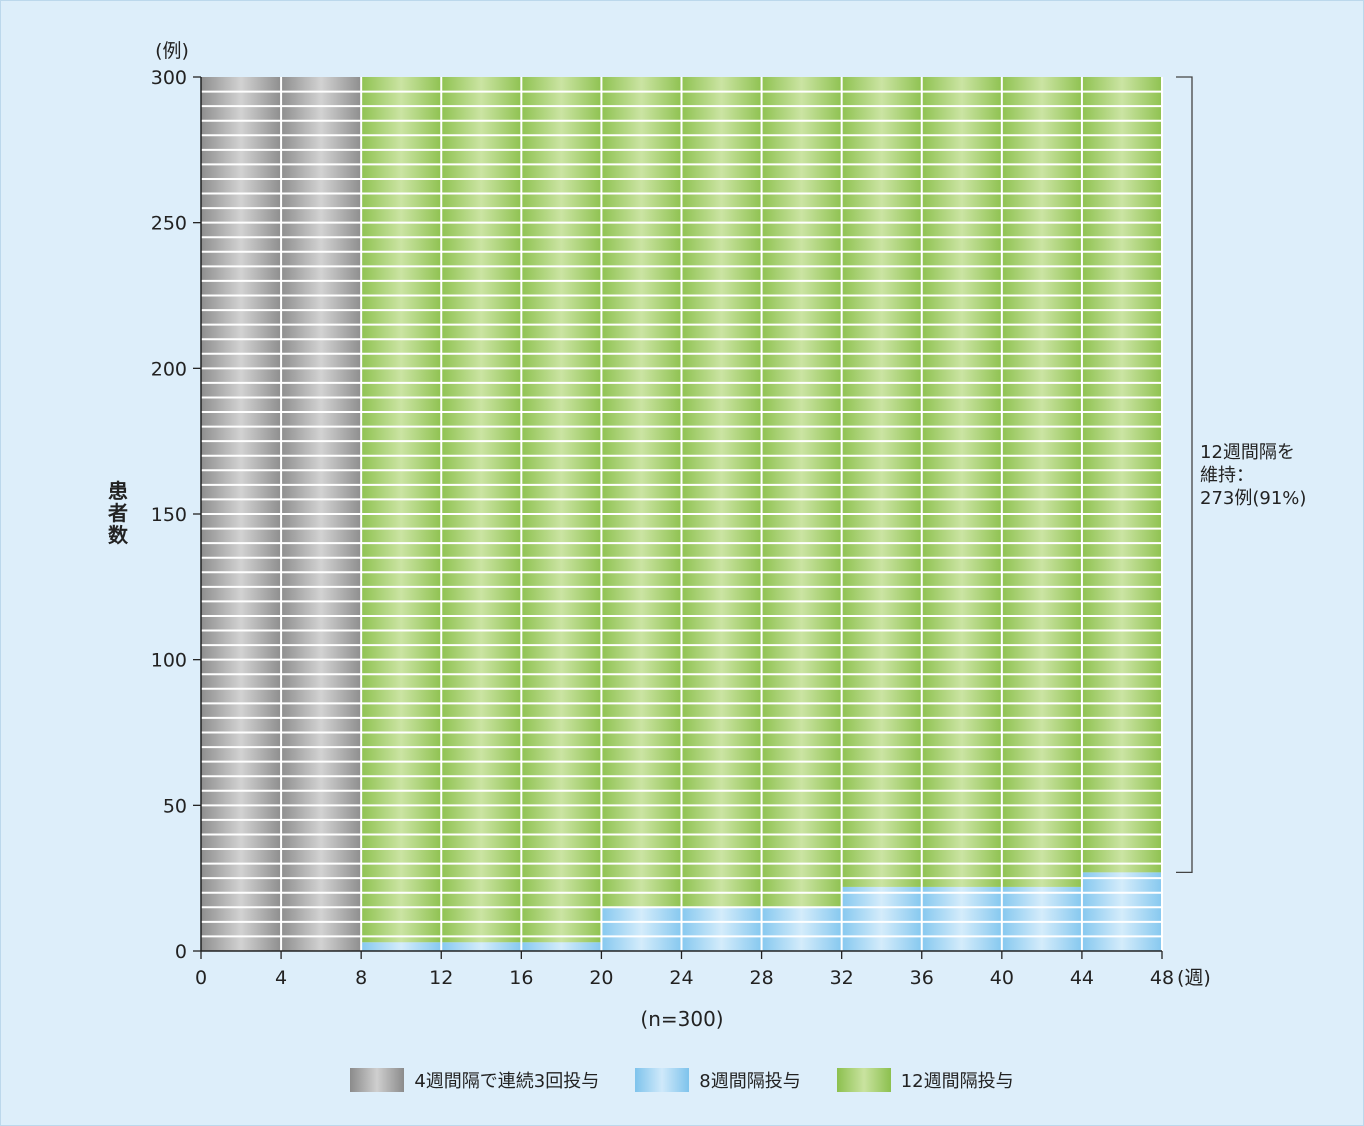 This screenshot has width=1364, height=1126. I want to click on y-tick-label: 50, so click(175, 806).